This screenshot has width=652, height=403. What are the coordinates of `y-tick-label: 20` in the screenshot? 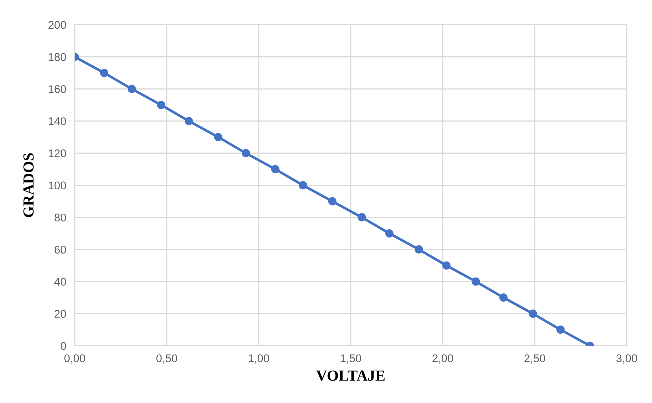 It's located at (60, 314).